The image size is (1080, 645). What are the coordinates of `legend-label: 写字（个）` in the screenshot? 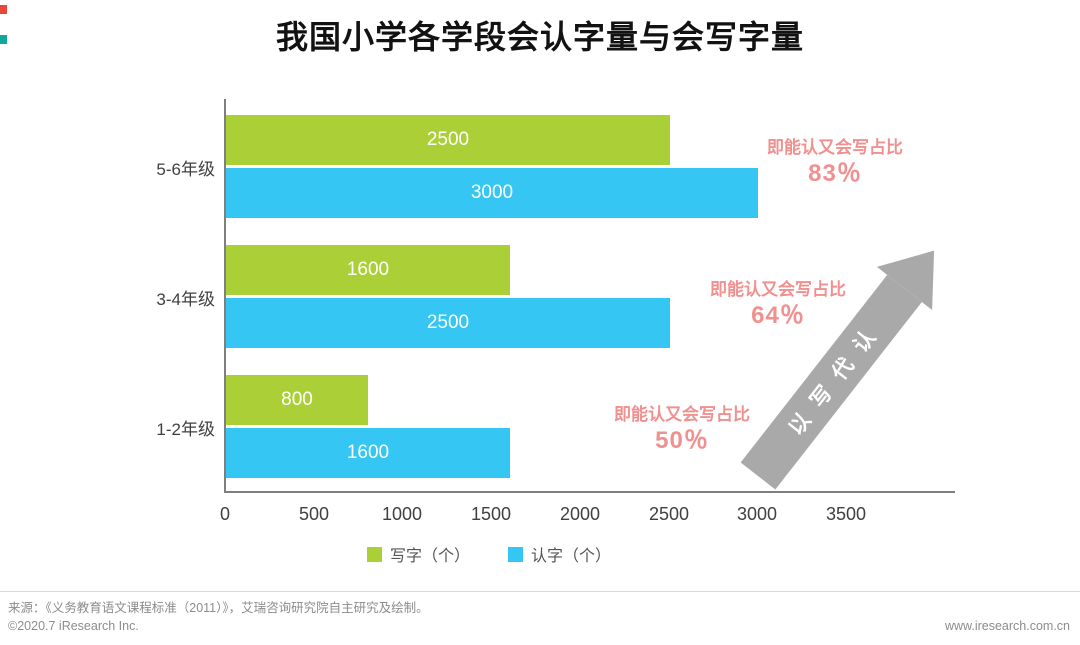 It's located at (429, 556).